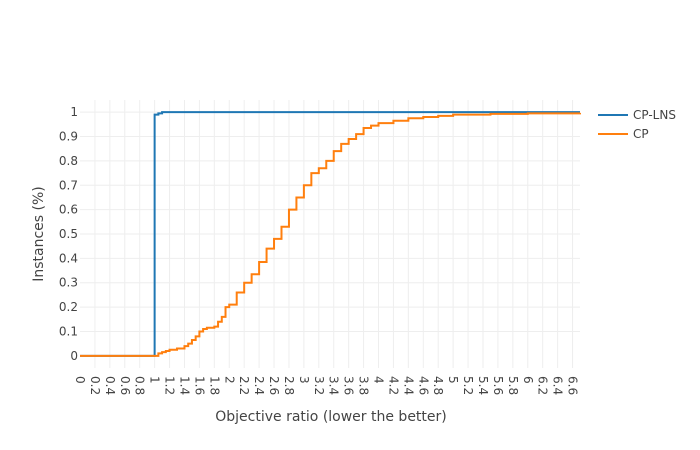 The height and width of the screenshot is (450, 700). I want to click on y-axis-title: Instances (%), so click(39, 234).